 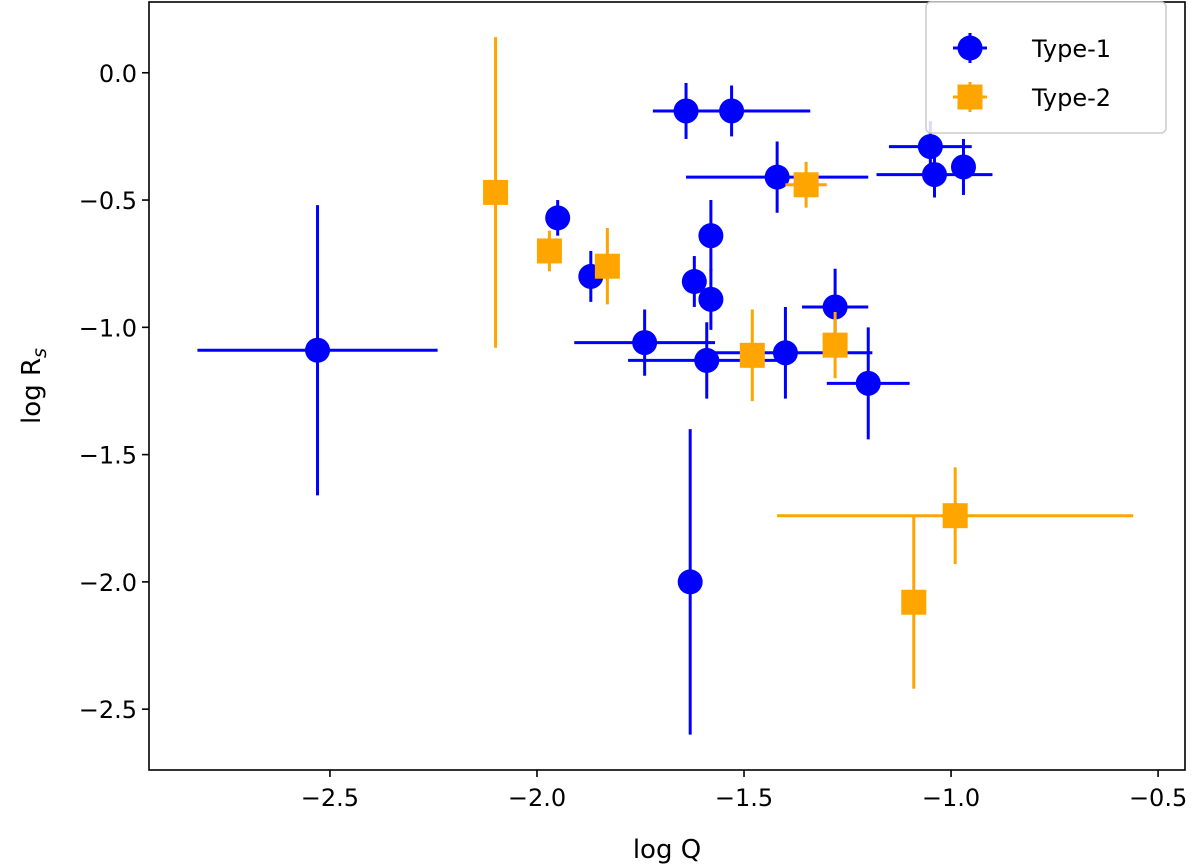 What do you see at coordinates (118, 74) in the screenshot?
I see `y-tick-label: 0.0` at bounding box center [118, 74].